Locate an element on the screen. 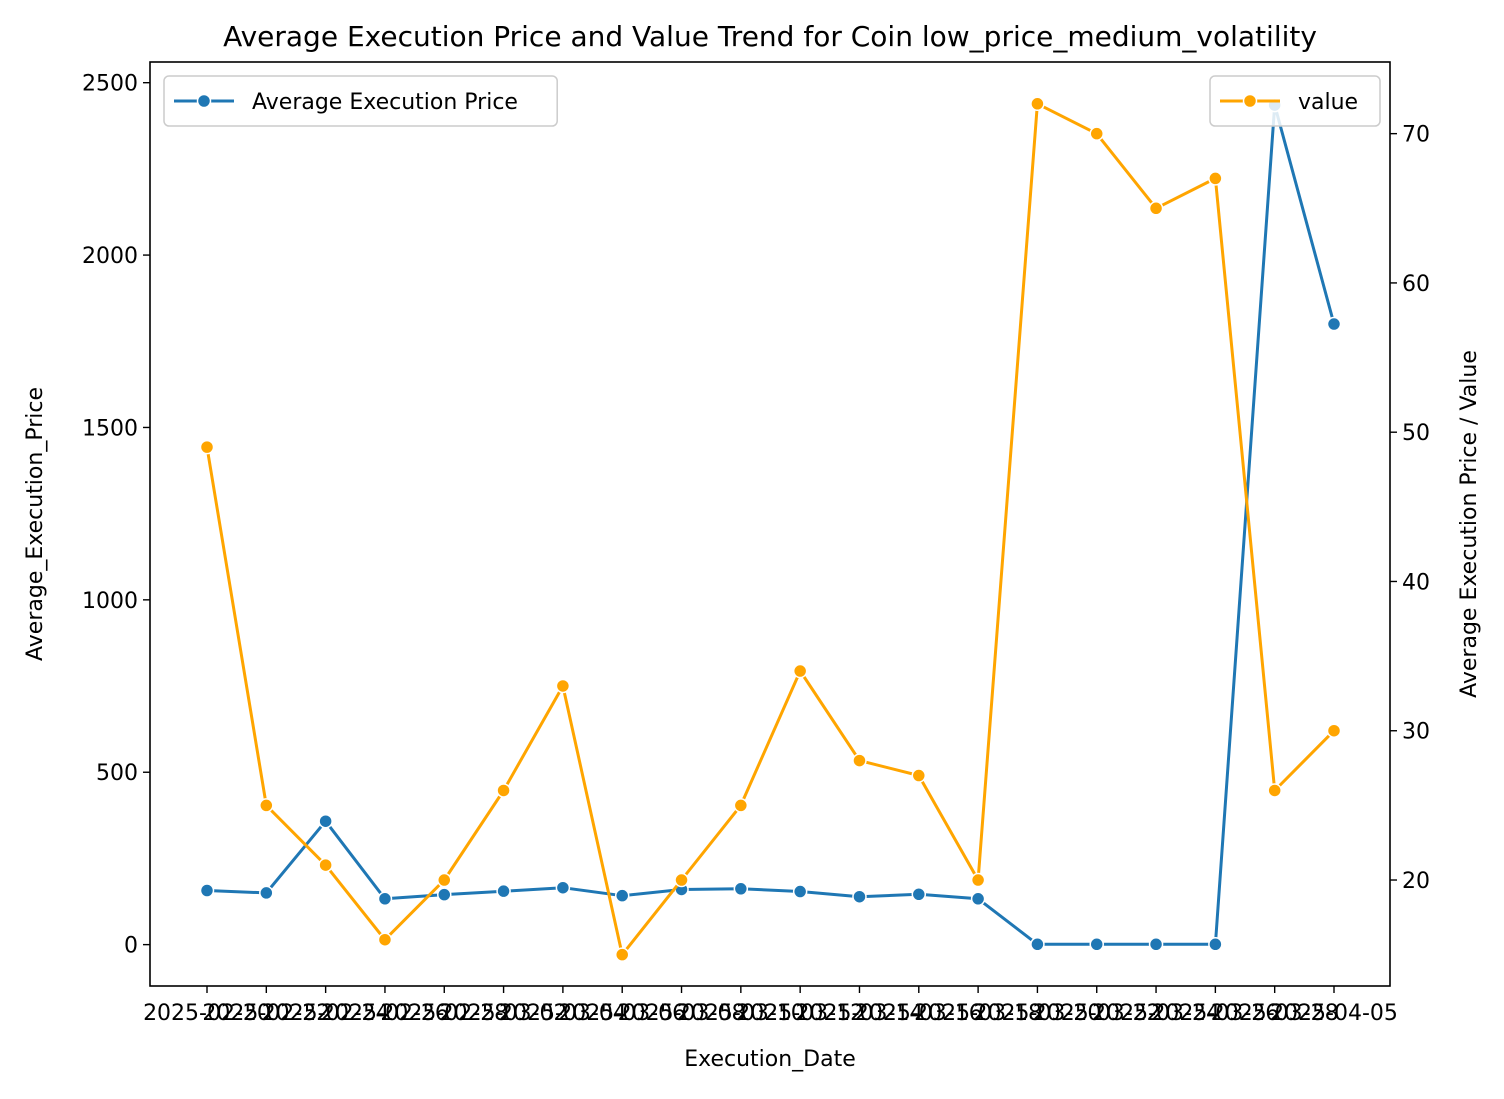  x-tick-label: 2025-03-16 is located at coordinates (919, 1013).